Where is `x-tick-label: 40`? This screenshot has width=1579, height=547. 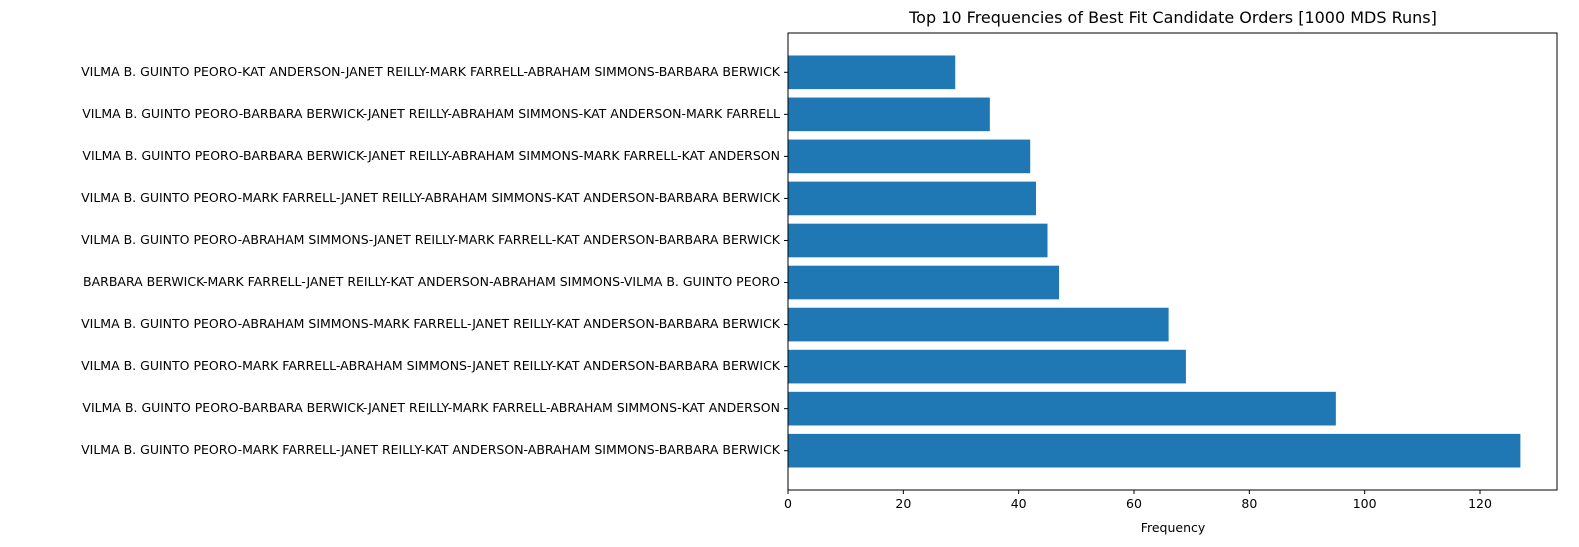 x-tick-label: 40 is located at coordinates (1019, 503).